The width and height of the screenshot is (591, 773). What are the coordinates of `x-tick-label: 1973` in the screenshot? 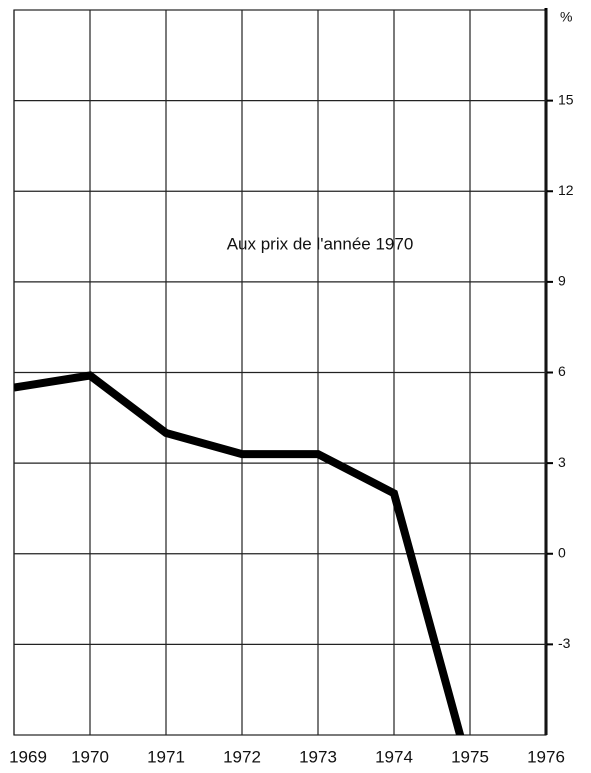 It's located at (318, 756).